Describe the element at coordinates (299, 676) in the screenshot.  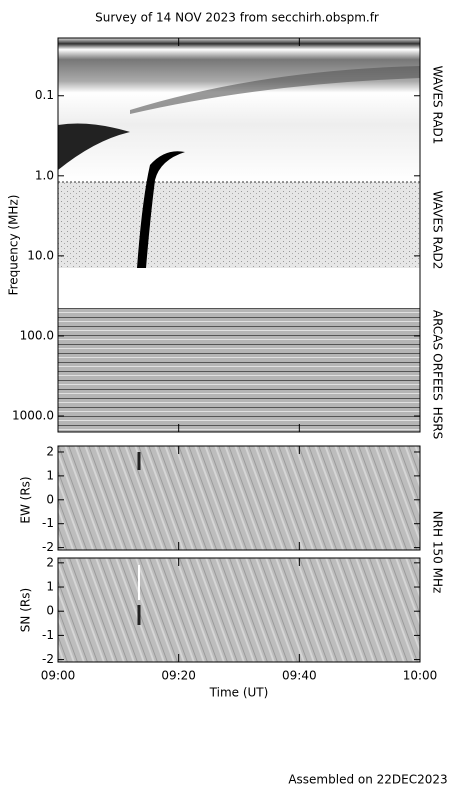
I see `x-tick-label: 09:40` at that location.